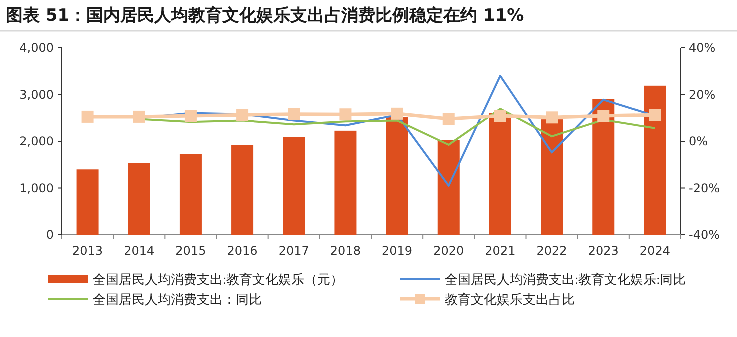 The image size is (737, 337). Describe the element at coordinates (37, 95) in the screenshot. I see `y-tick-label: 3,000` at that location.